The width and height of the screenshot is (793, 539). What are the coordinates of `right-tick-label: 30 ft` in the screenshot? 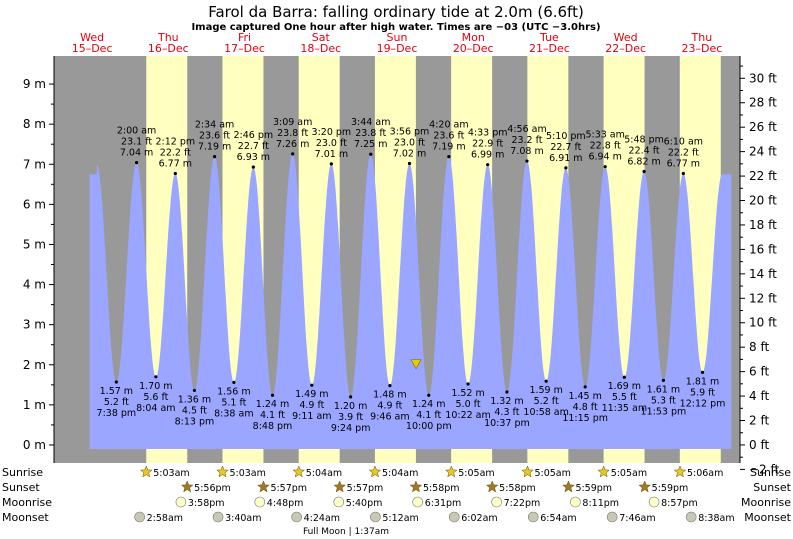 It's located at (763, 78).